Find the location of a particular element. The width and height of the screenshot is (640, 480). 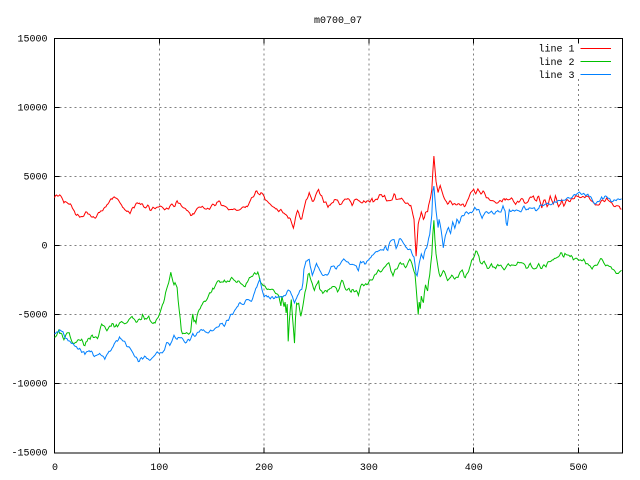

svg-text: m0700_07 is located at coordinates (338, 21).